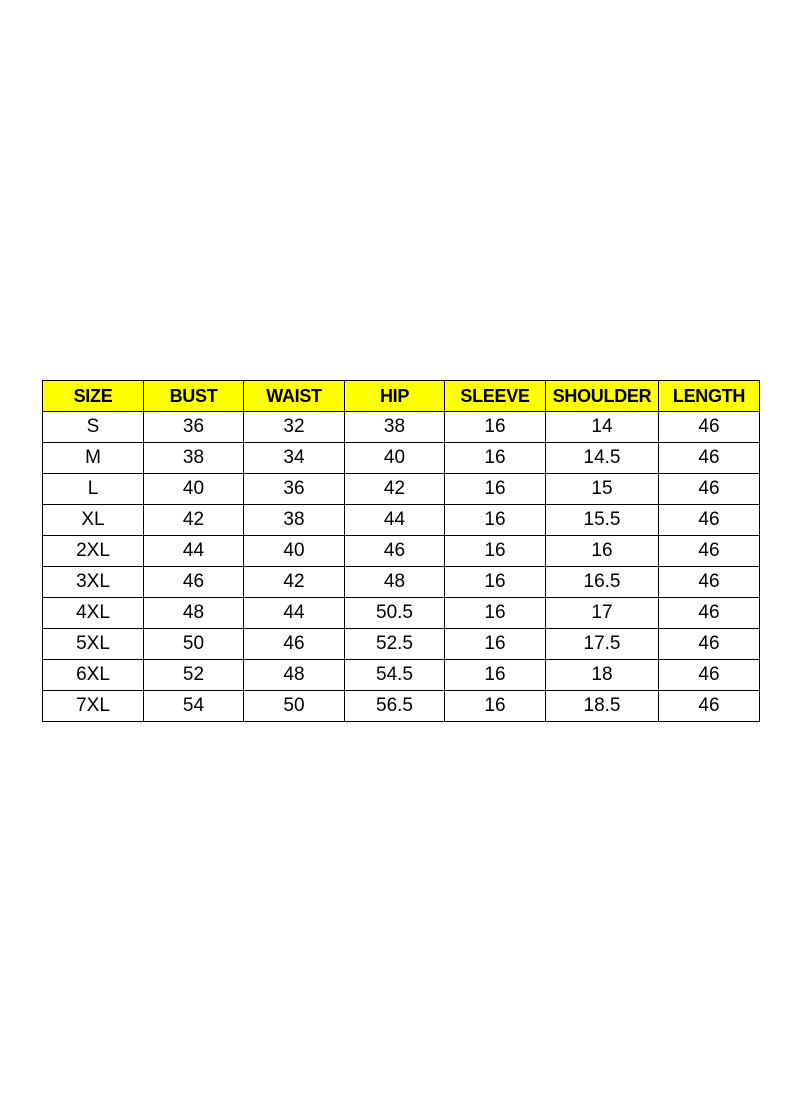 This screenshot has height=1100, width=800. Describe the element at coordinates (93, 520) in the screenshot. I see `cell-size: XL` at that location.